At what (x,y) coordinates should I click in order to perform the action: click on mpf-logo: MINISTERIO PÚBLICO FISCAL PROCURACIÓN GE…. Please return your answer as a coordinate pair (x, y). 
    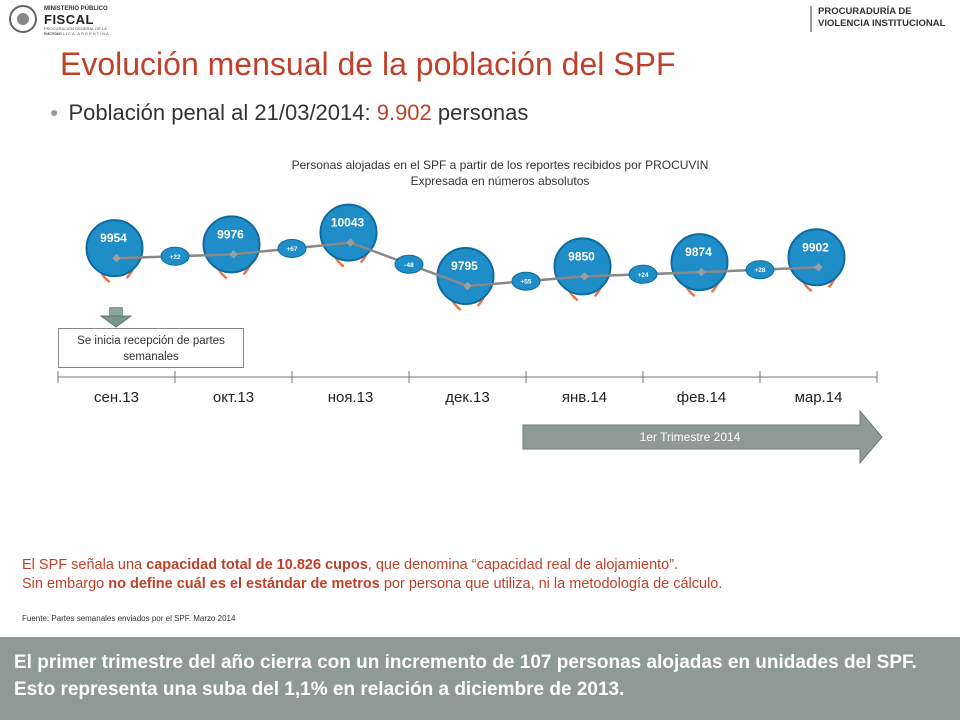
    Looking at the image, I should click on (63, 20).